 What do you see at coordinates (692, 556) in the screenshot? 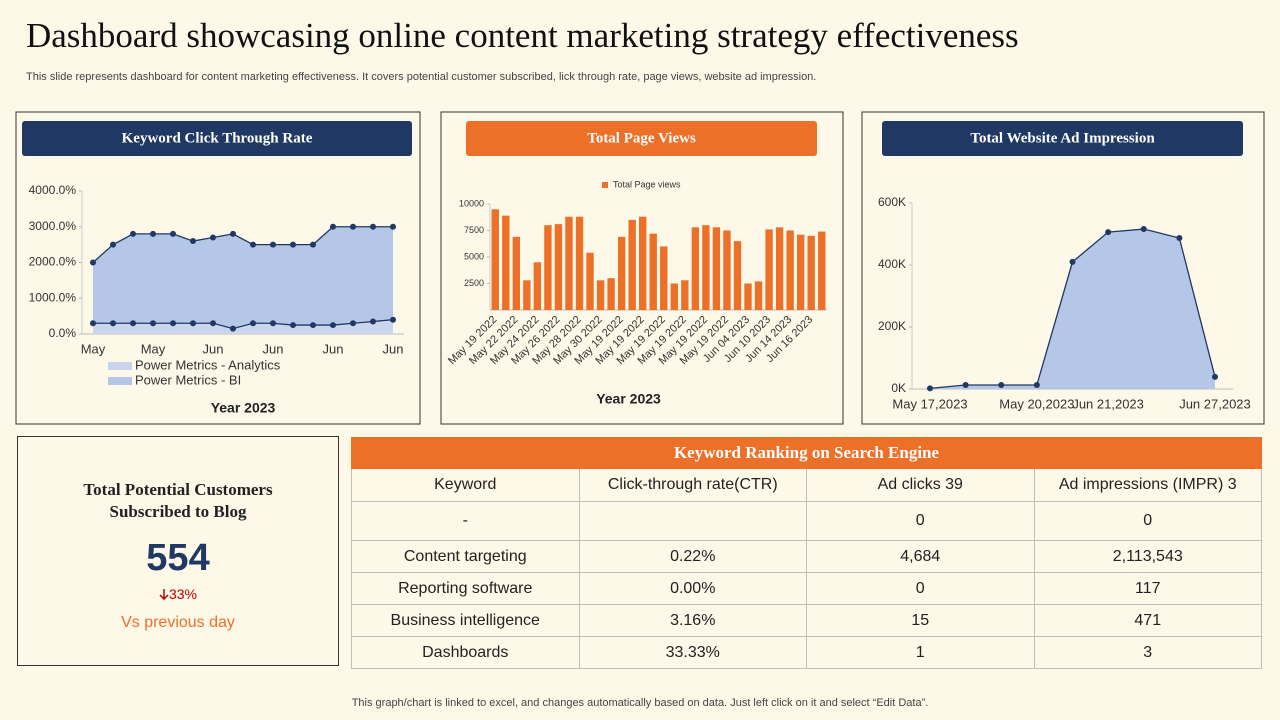
I see `table-cell: 0.22%` at bounding box center [692, 556].